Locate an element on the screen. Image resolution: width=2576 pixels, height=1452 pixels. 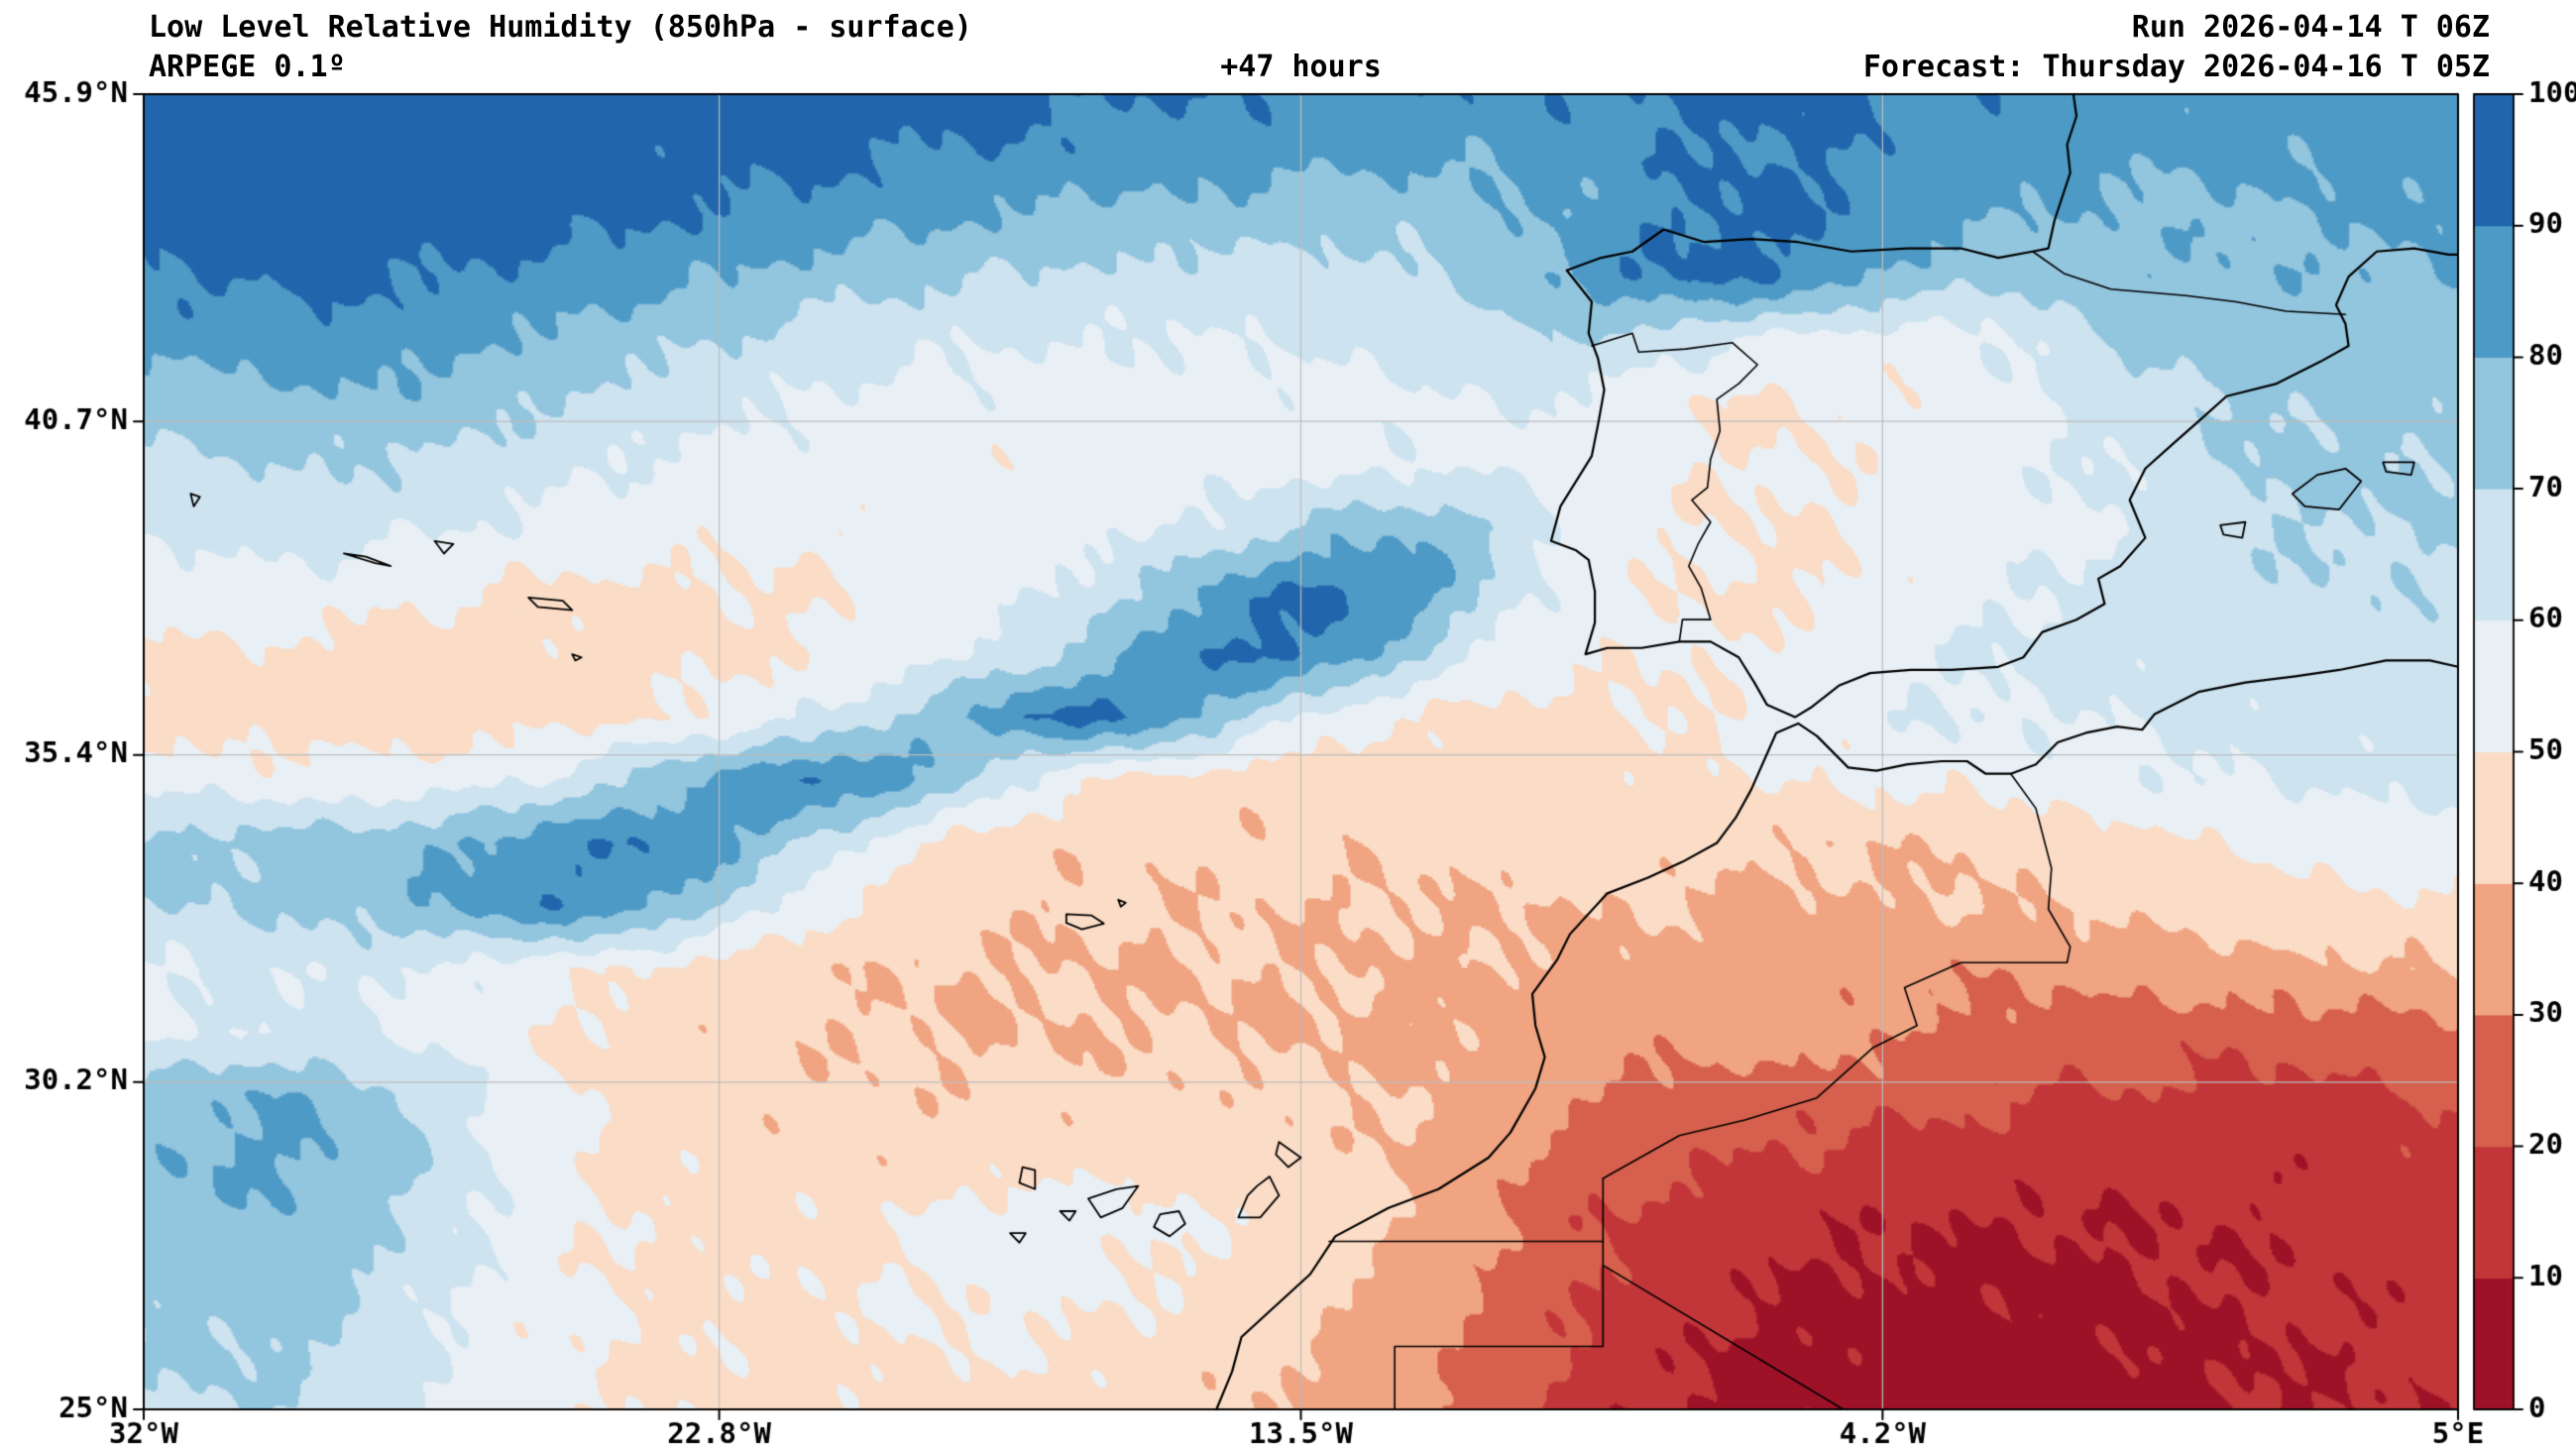
run-time-label: Run 2026-04-14 T 06Z is located at coordinates (2310, 27).